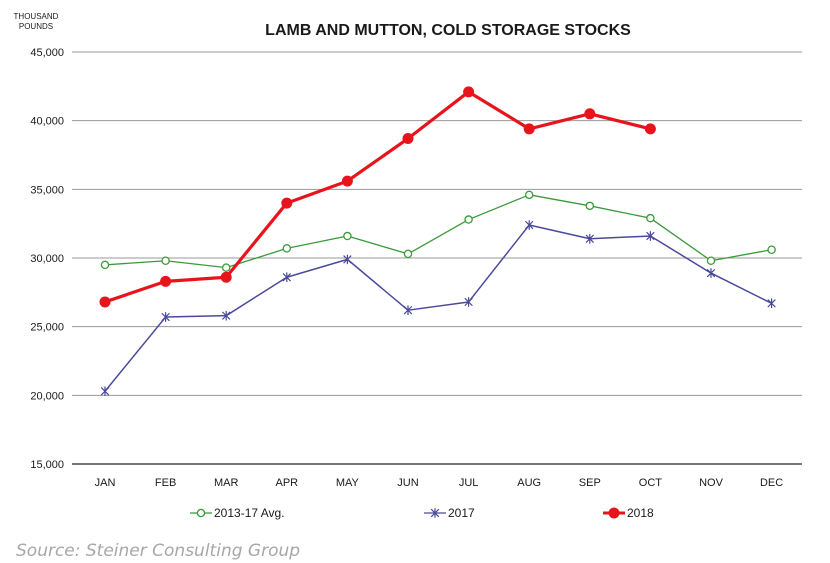 Image resolution: width=830 pixels, height=563 pixels. Describe the element at coordinates (226, 483) in the screenshot. I see `x-tick-label: MAR` at that location.